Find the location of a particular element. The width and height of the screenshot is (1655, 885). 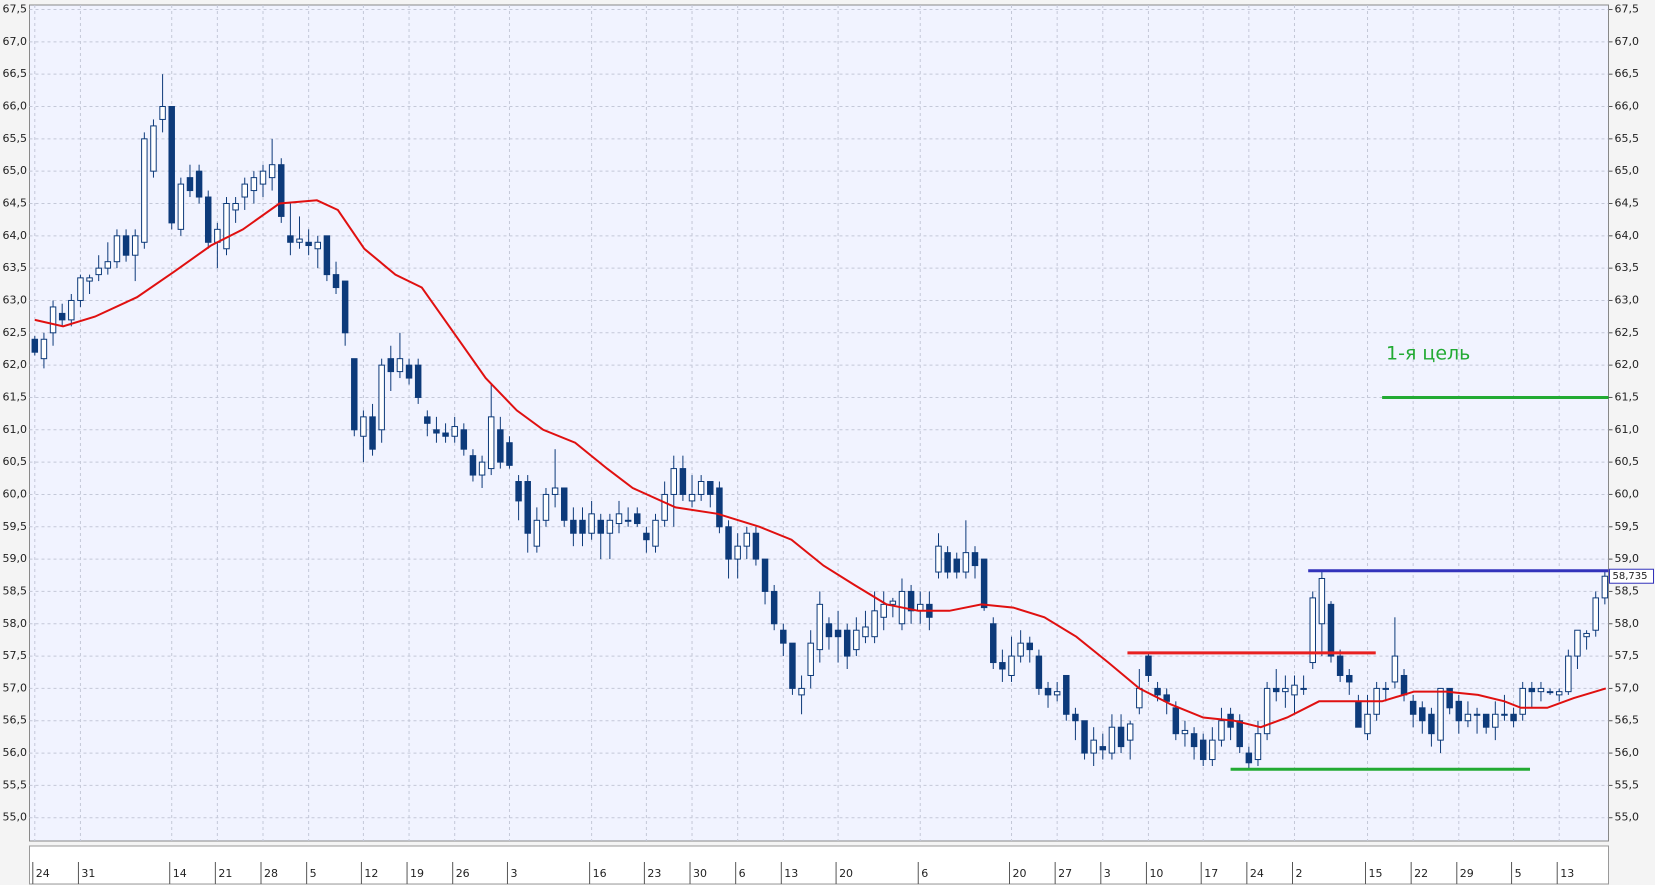

x-tick-label: 29 is located at coordinates (1467, 873).